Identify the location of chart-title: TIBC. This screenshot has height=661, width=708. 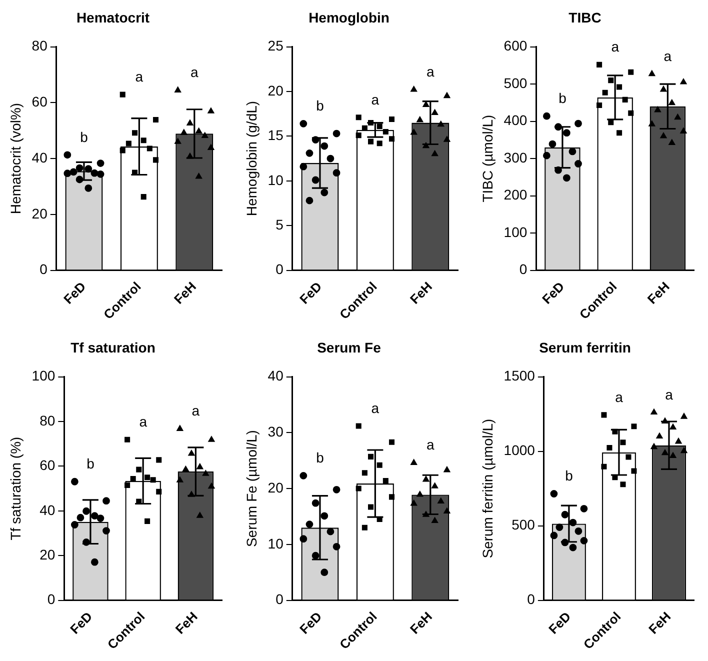
(585, 17).